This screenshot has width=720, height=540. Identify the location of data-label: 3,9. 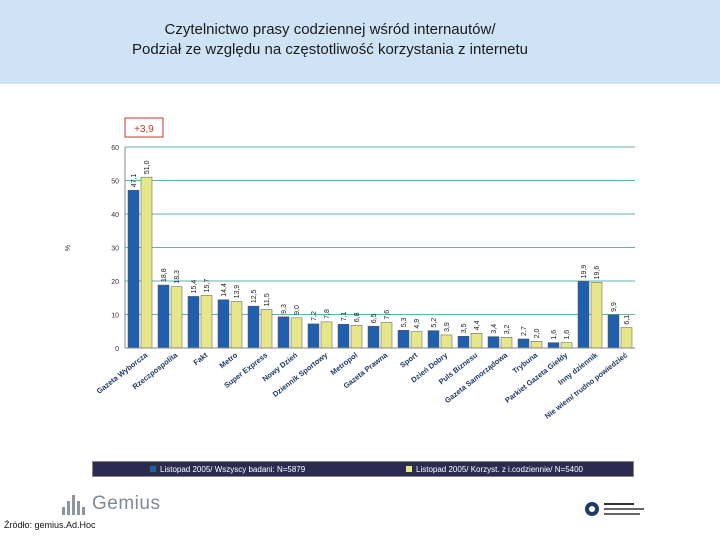
(447, 327).